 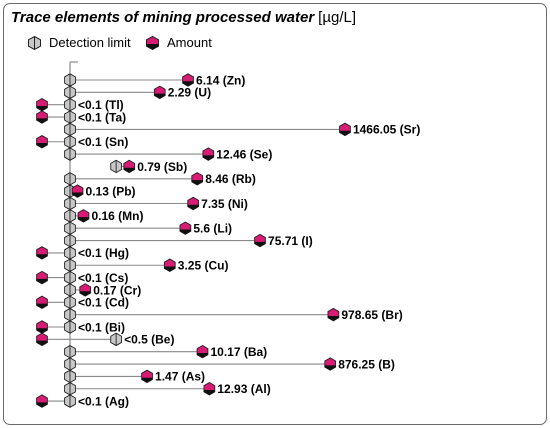 I want to click on amount-marker-i, so click(x=260, y=240).